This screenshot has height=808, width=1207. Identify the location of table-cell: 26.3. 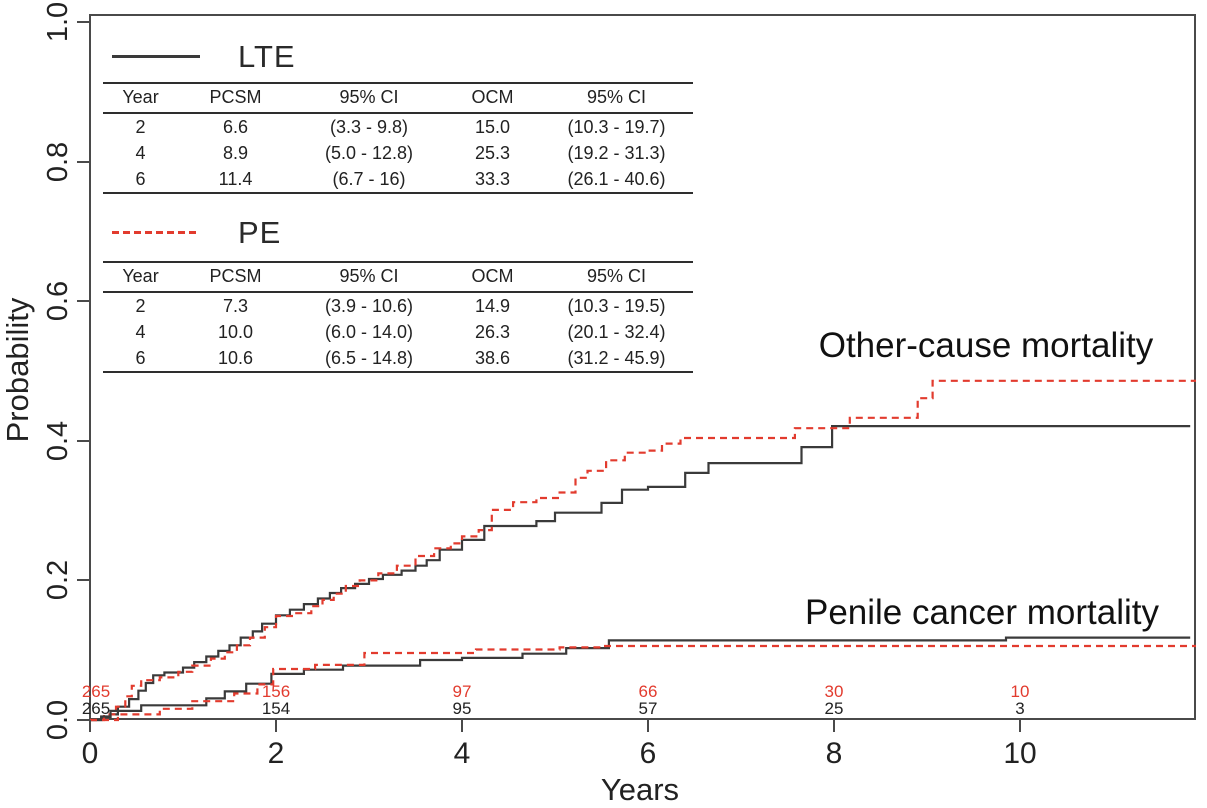
(492, 332).